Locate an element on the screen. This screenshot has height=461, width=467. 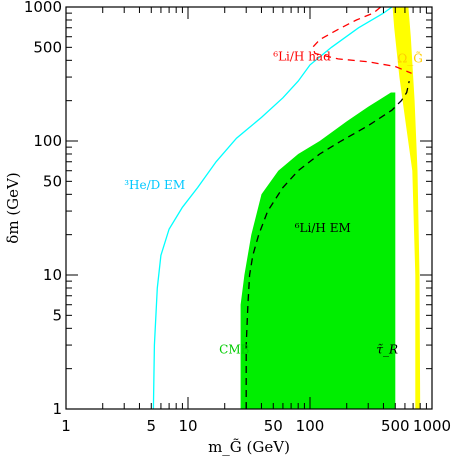
x-tick-label: 5 is located at coordinates (152, 426).